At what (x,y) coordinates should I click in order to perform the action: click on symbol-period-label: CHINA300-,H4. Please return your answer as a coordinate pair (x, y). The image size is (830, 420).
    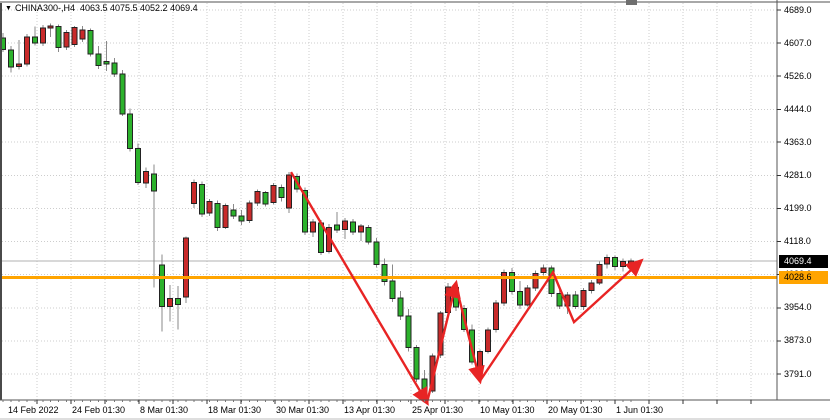
    Looking at the image, I should click on (44, 8).